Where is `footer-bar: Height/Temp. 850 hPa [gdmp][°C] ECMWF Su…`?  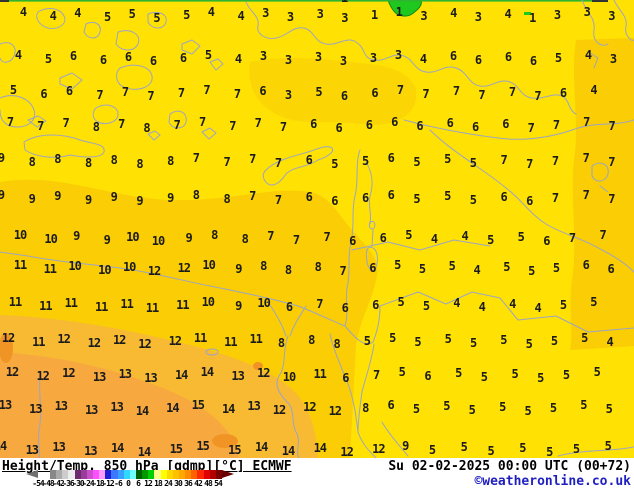 footer-bar: Height/Temp. 850 hPa [gdmp][°C] ECMWF Su… is located at coordinates (317, 474).